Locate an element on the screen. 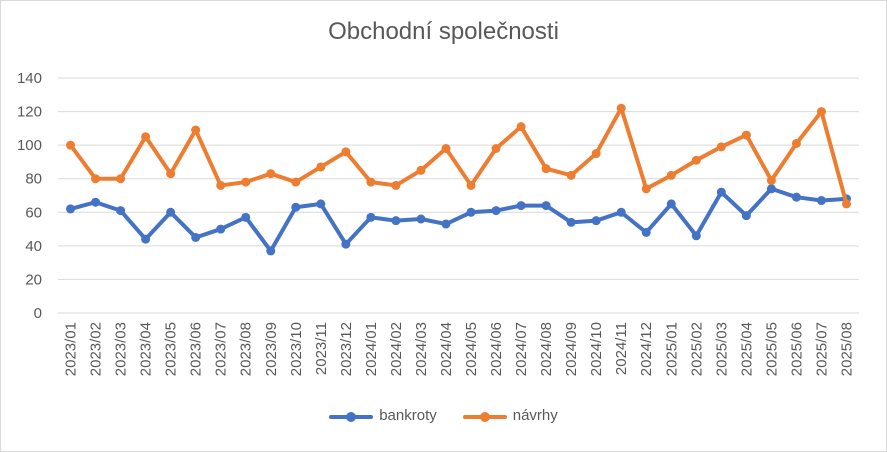  x-tick-label: 2024/04 is located at coordinates (446, 349).